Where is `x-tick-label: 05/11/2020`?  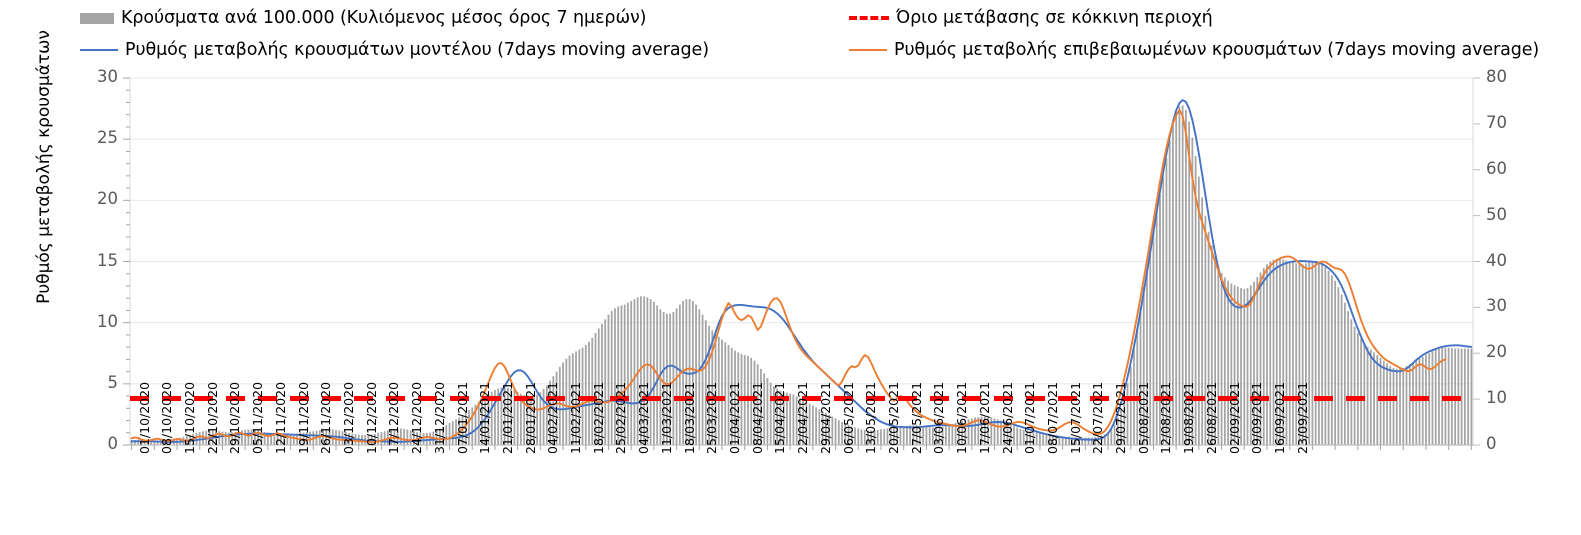
x-tick-label: 05/11/2020 is located at coordinates (258, 417).